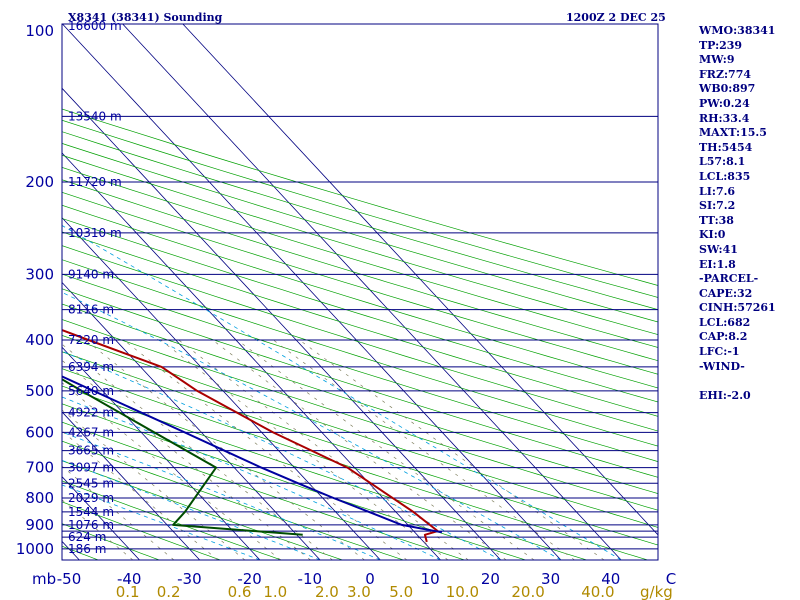 This screenshot has height=600, width=800. I want to click on height-label: 1544 m, so click(91, 512).